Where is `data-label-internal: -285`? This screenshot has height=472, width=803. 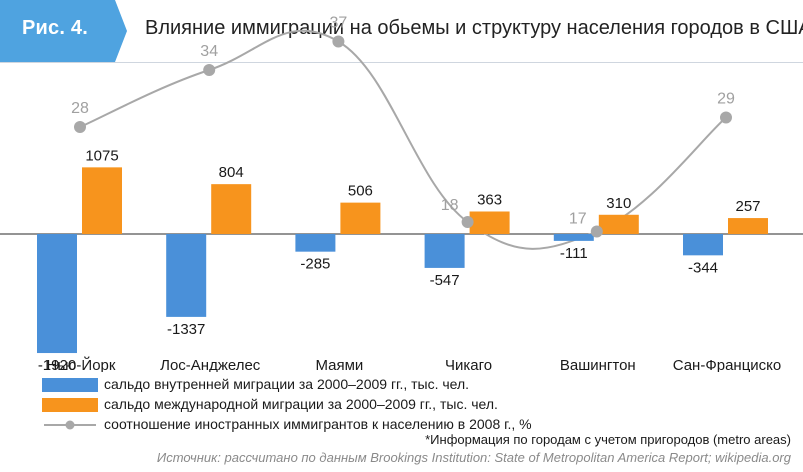
data-label-internal: -285 is located at coordinates (315, 264).